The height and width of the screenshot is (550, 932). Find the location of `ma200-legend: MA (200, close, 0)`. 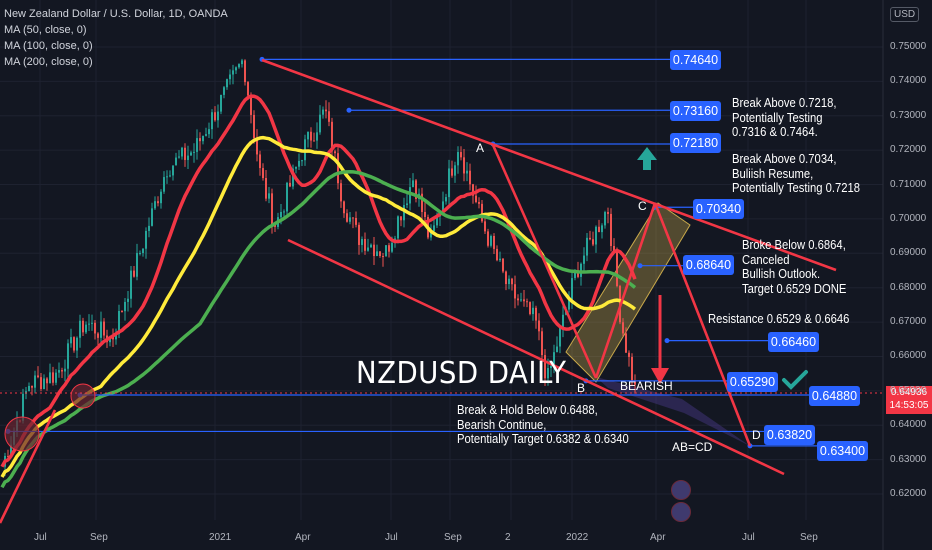

ma200-legend: MA (200, close, 0) is located at coordinates (48, 62).